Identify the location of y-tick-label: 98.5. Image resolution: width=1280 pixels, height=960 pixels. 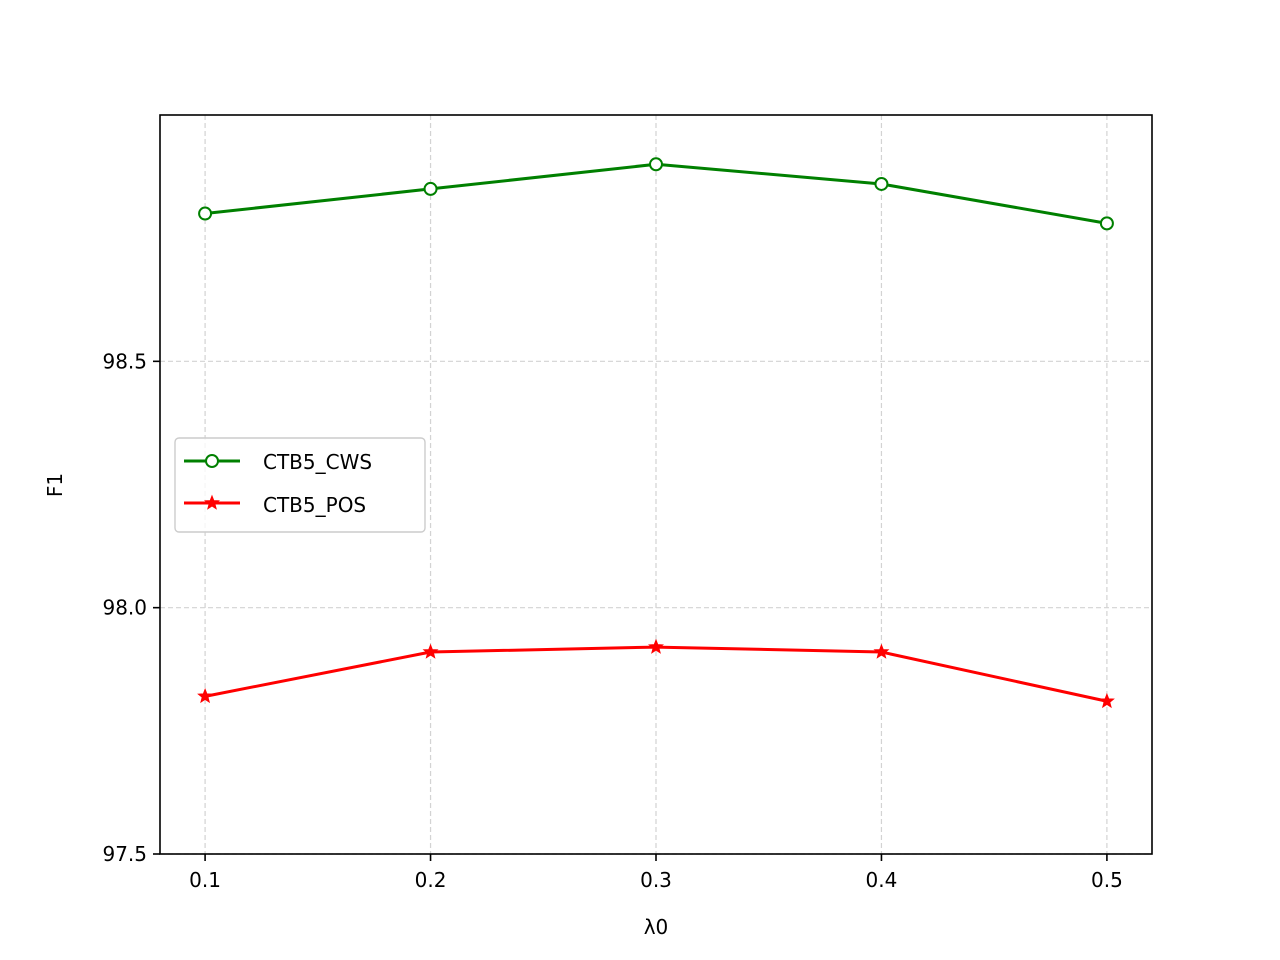
(124, 361).